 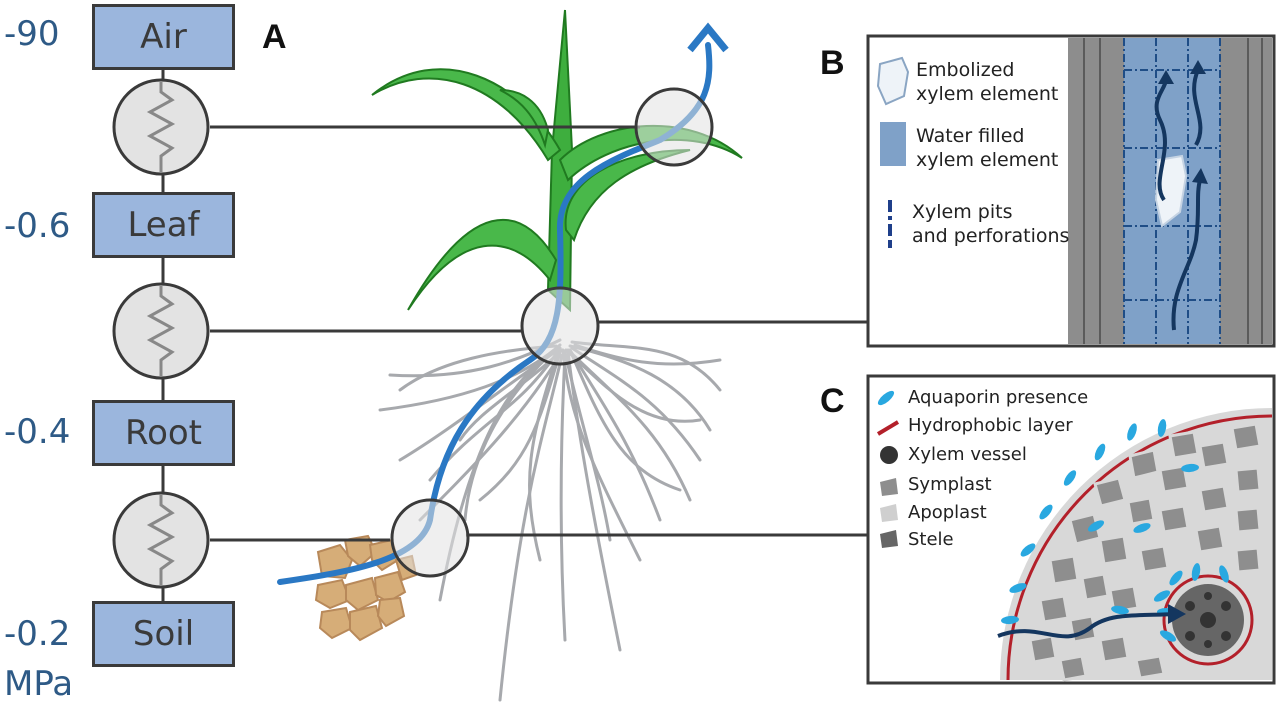 I want to click on soil-particles, so click(x=366, y=588).